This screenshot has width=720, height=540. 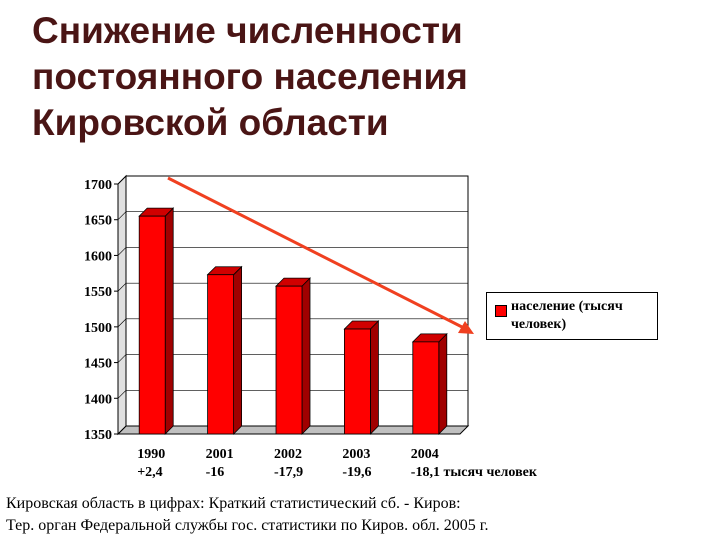 I want to click on side-wall, so click(x=122, y=305).